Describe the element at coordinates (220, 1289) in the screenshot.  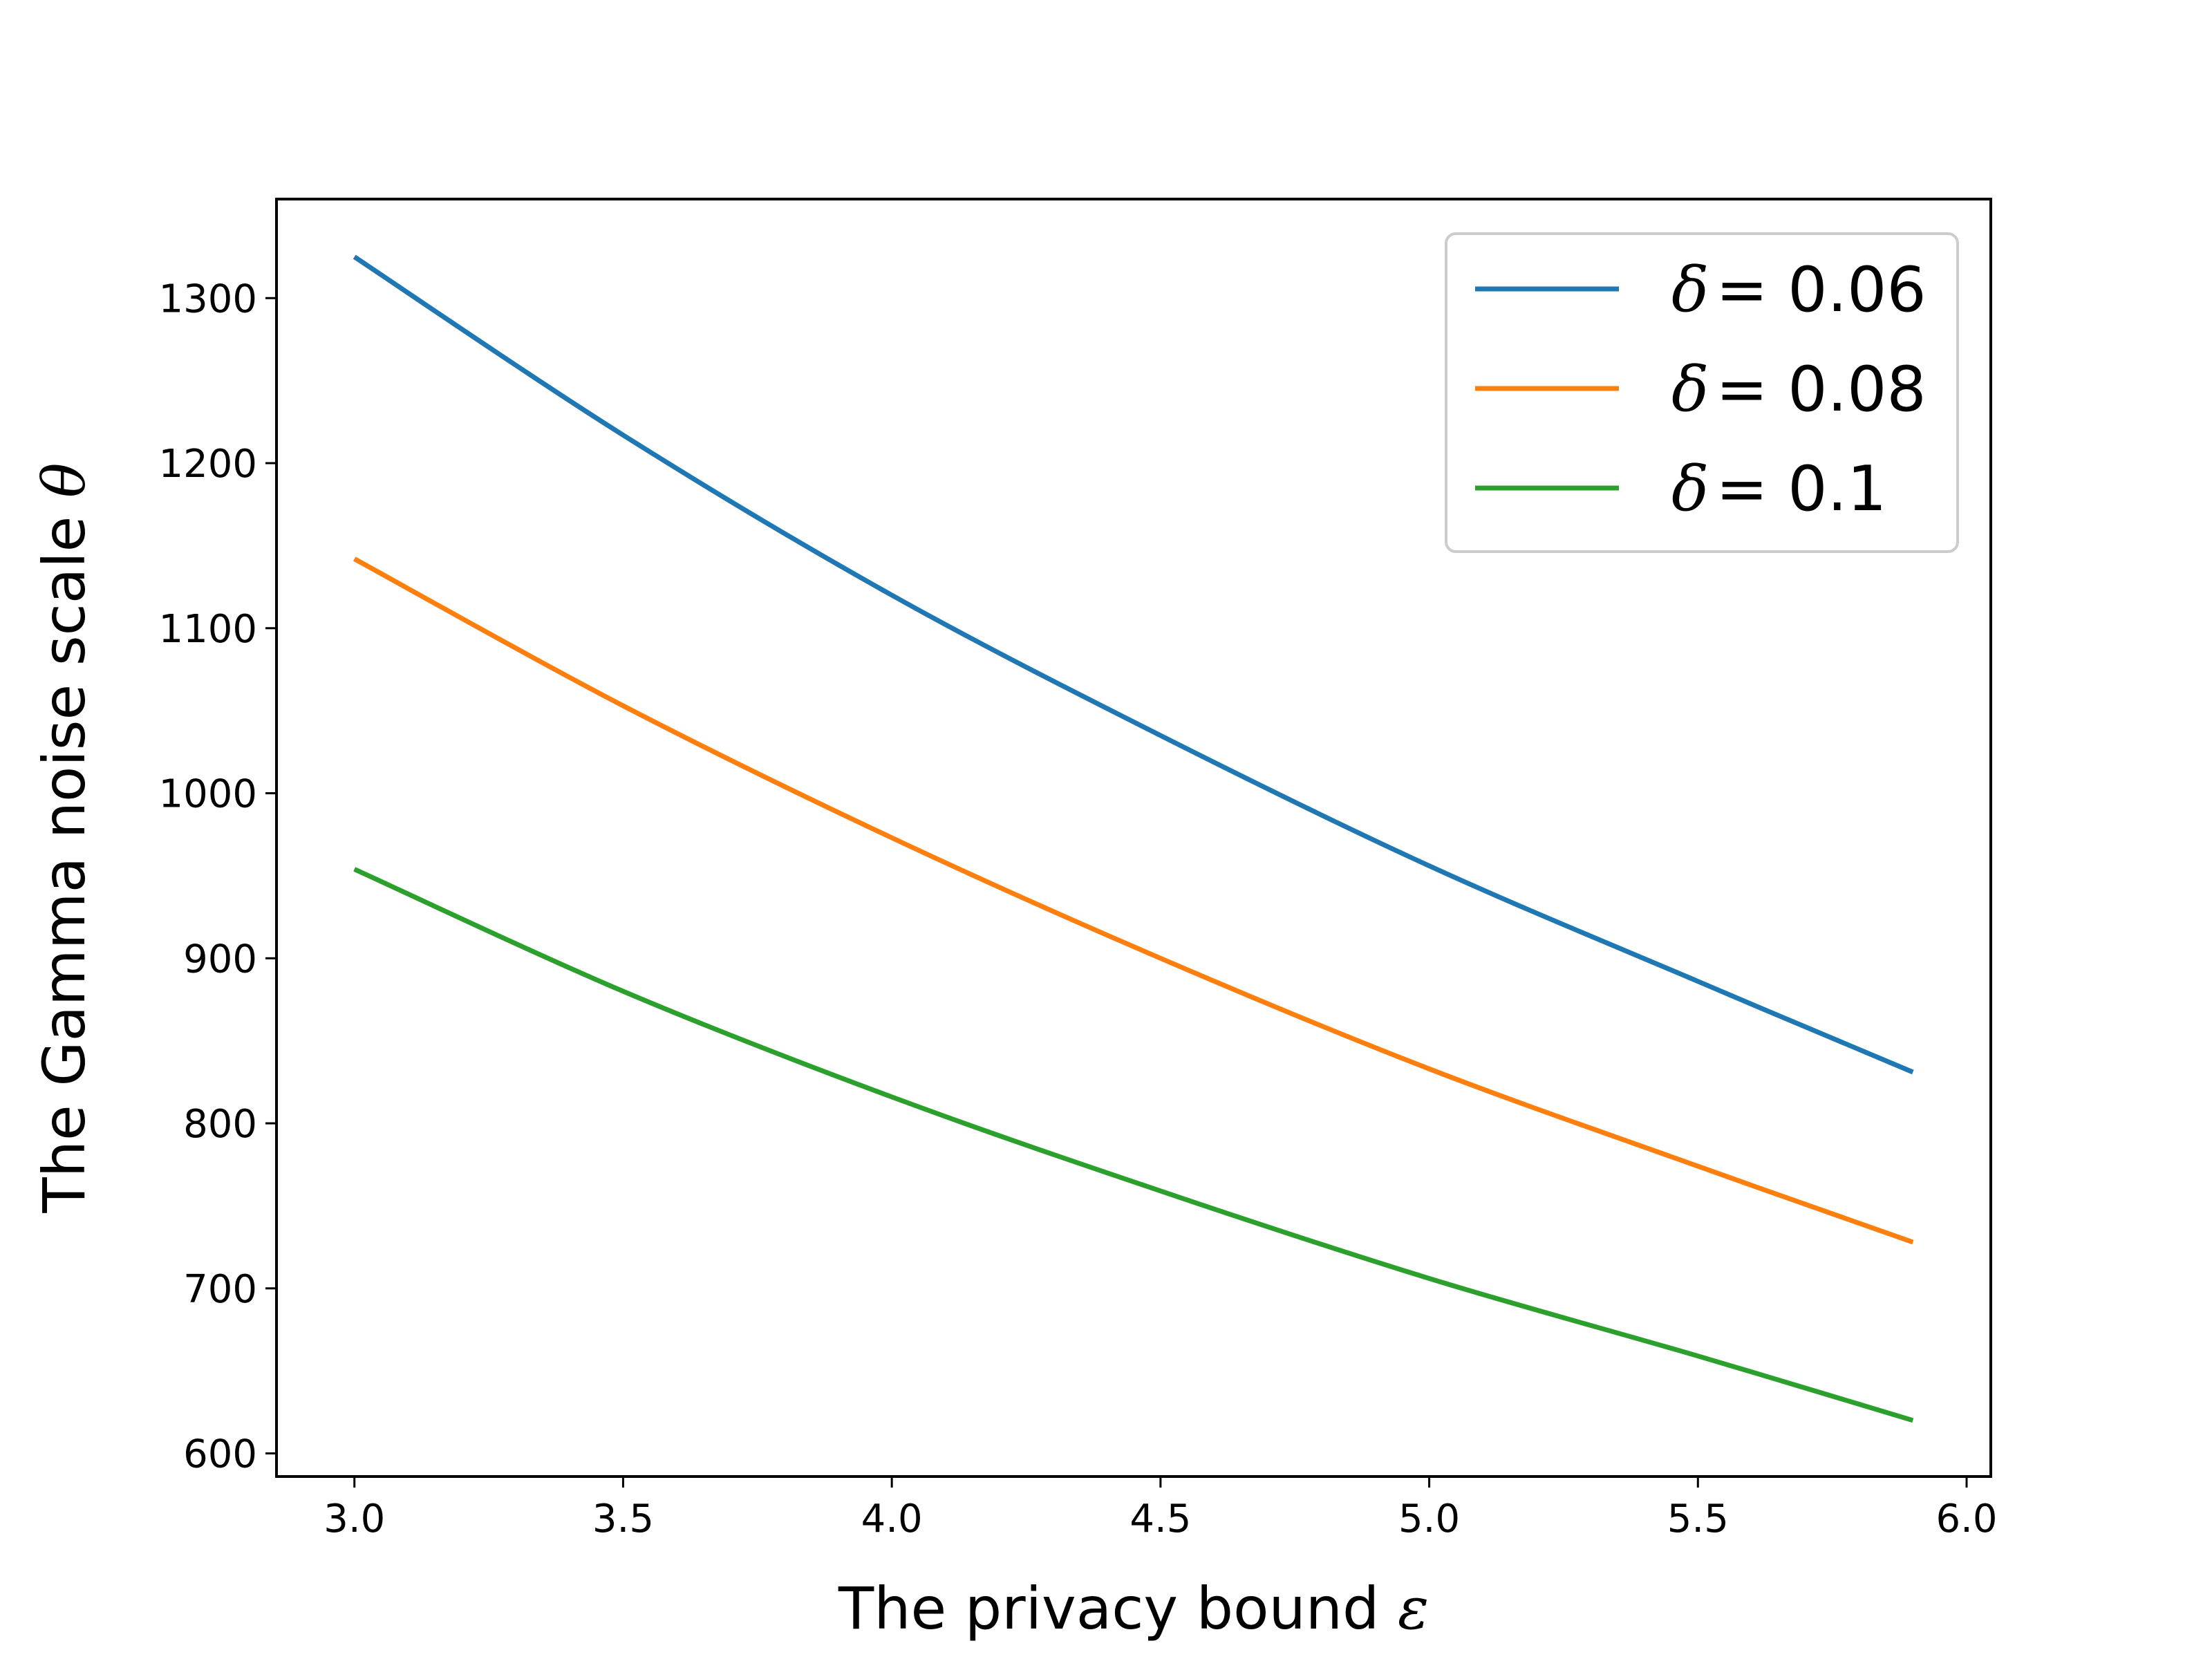
I see `y-tick-label: 700` at that location.